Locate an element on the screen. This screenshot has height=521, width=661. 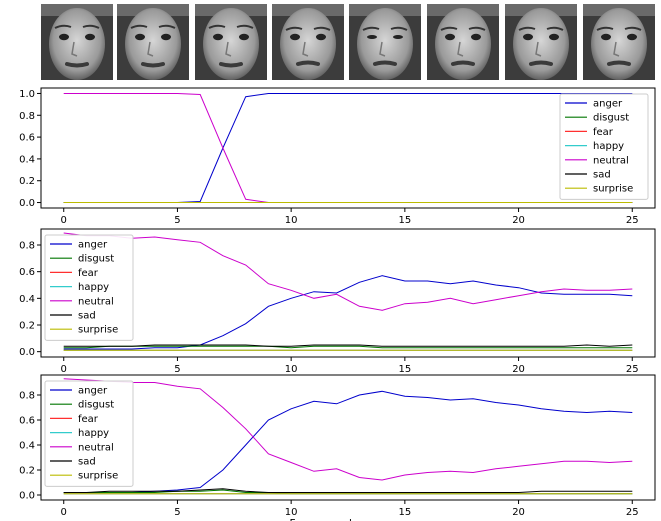
series-line-neutral is located at coordinates (348, 271).